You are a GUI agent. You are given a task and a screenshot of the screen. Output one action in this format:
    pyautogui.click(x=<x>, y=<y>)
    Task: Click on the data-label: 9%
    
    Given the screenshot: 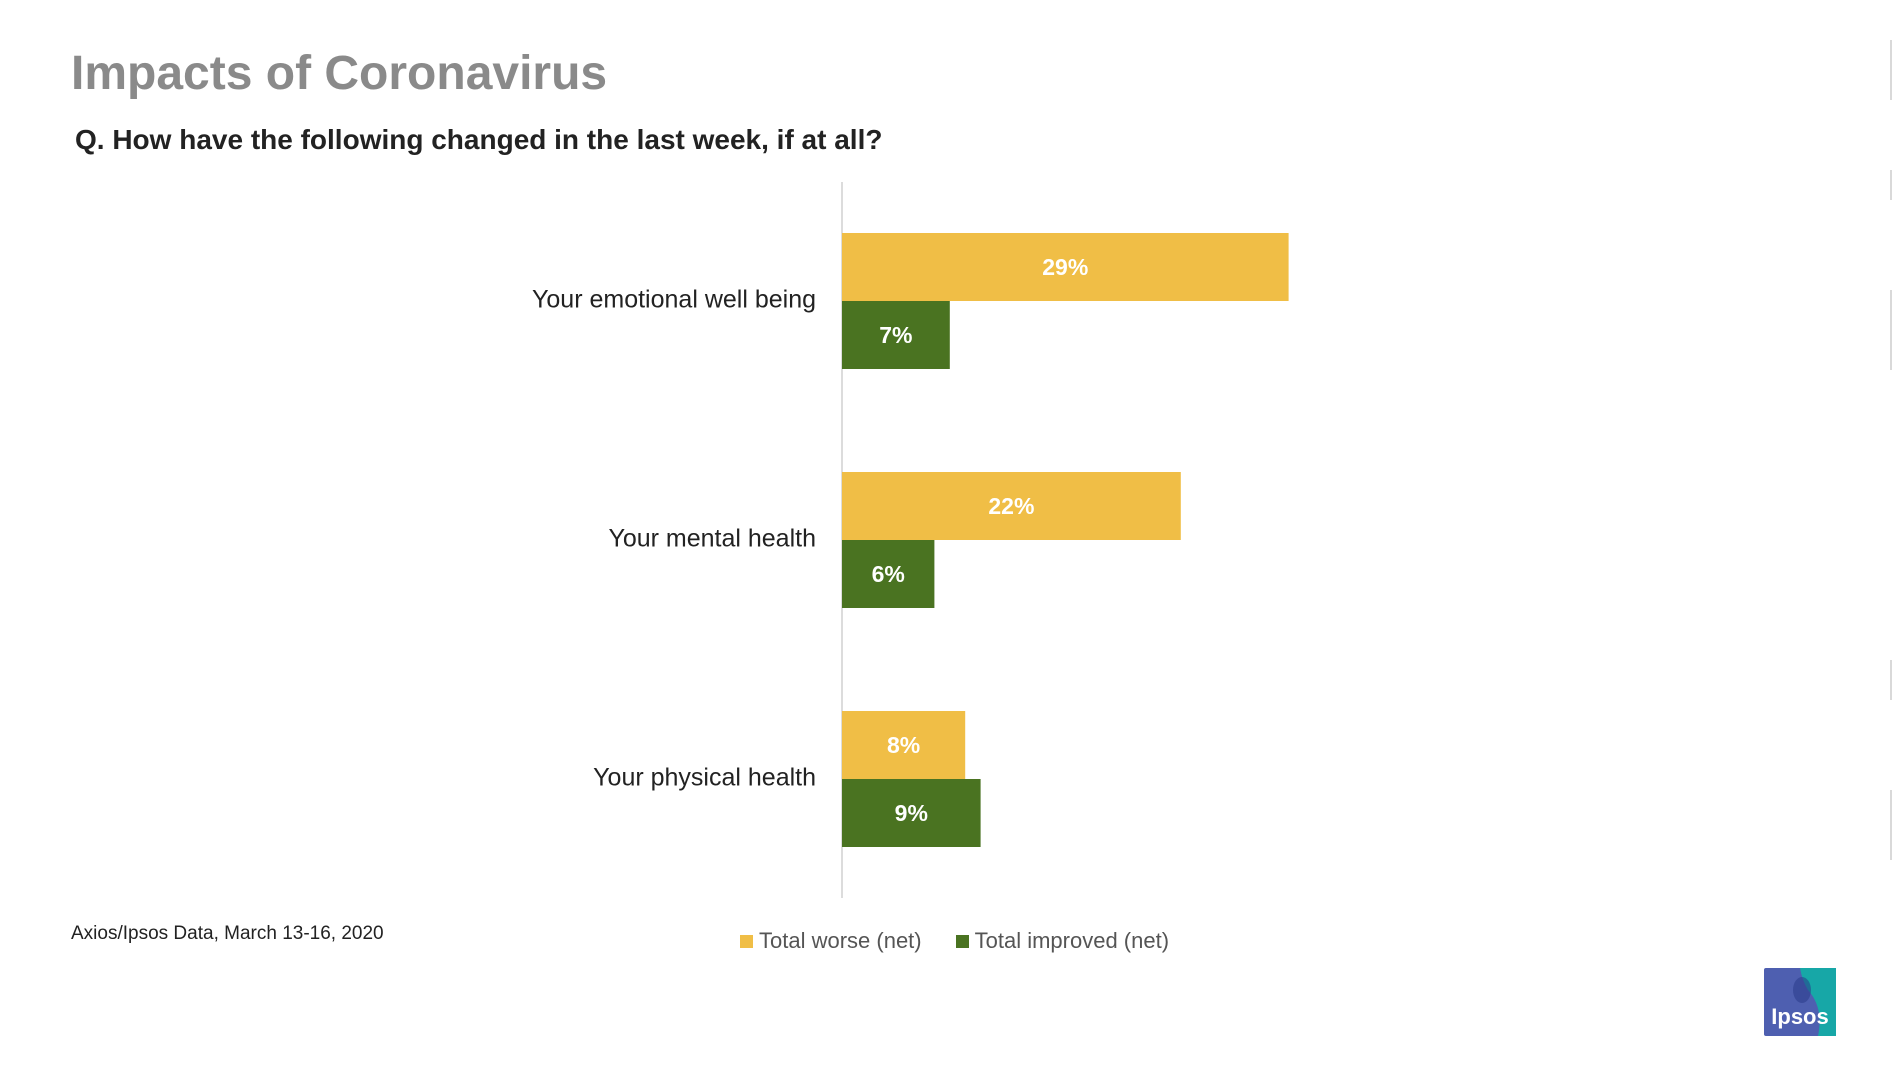 What is the action you would take?
    pyautogui.click(x=911, y=813)
    